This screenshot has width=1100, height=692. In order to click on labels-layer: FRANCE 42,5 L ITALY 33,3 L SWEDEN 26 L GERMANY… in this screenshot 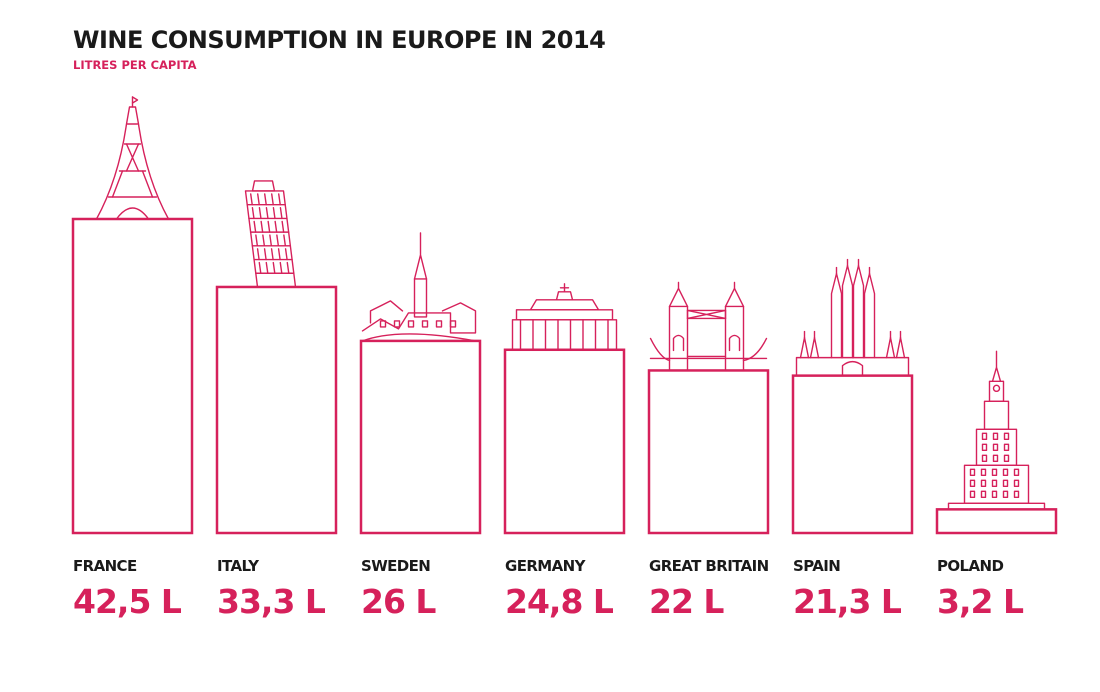, I will do `click(549, 589)`.